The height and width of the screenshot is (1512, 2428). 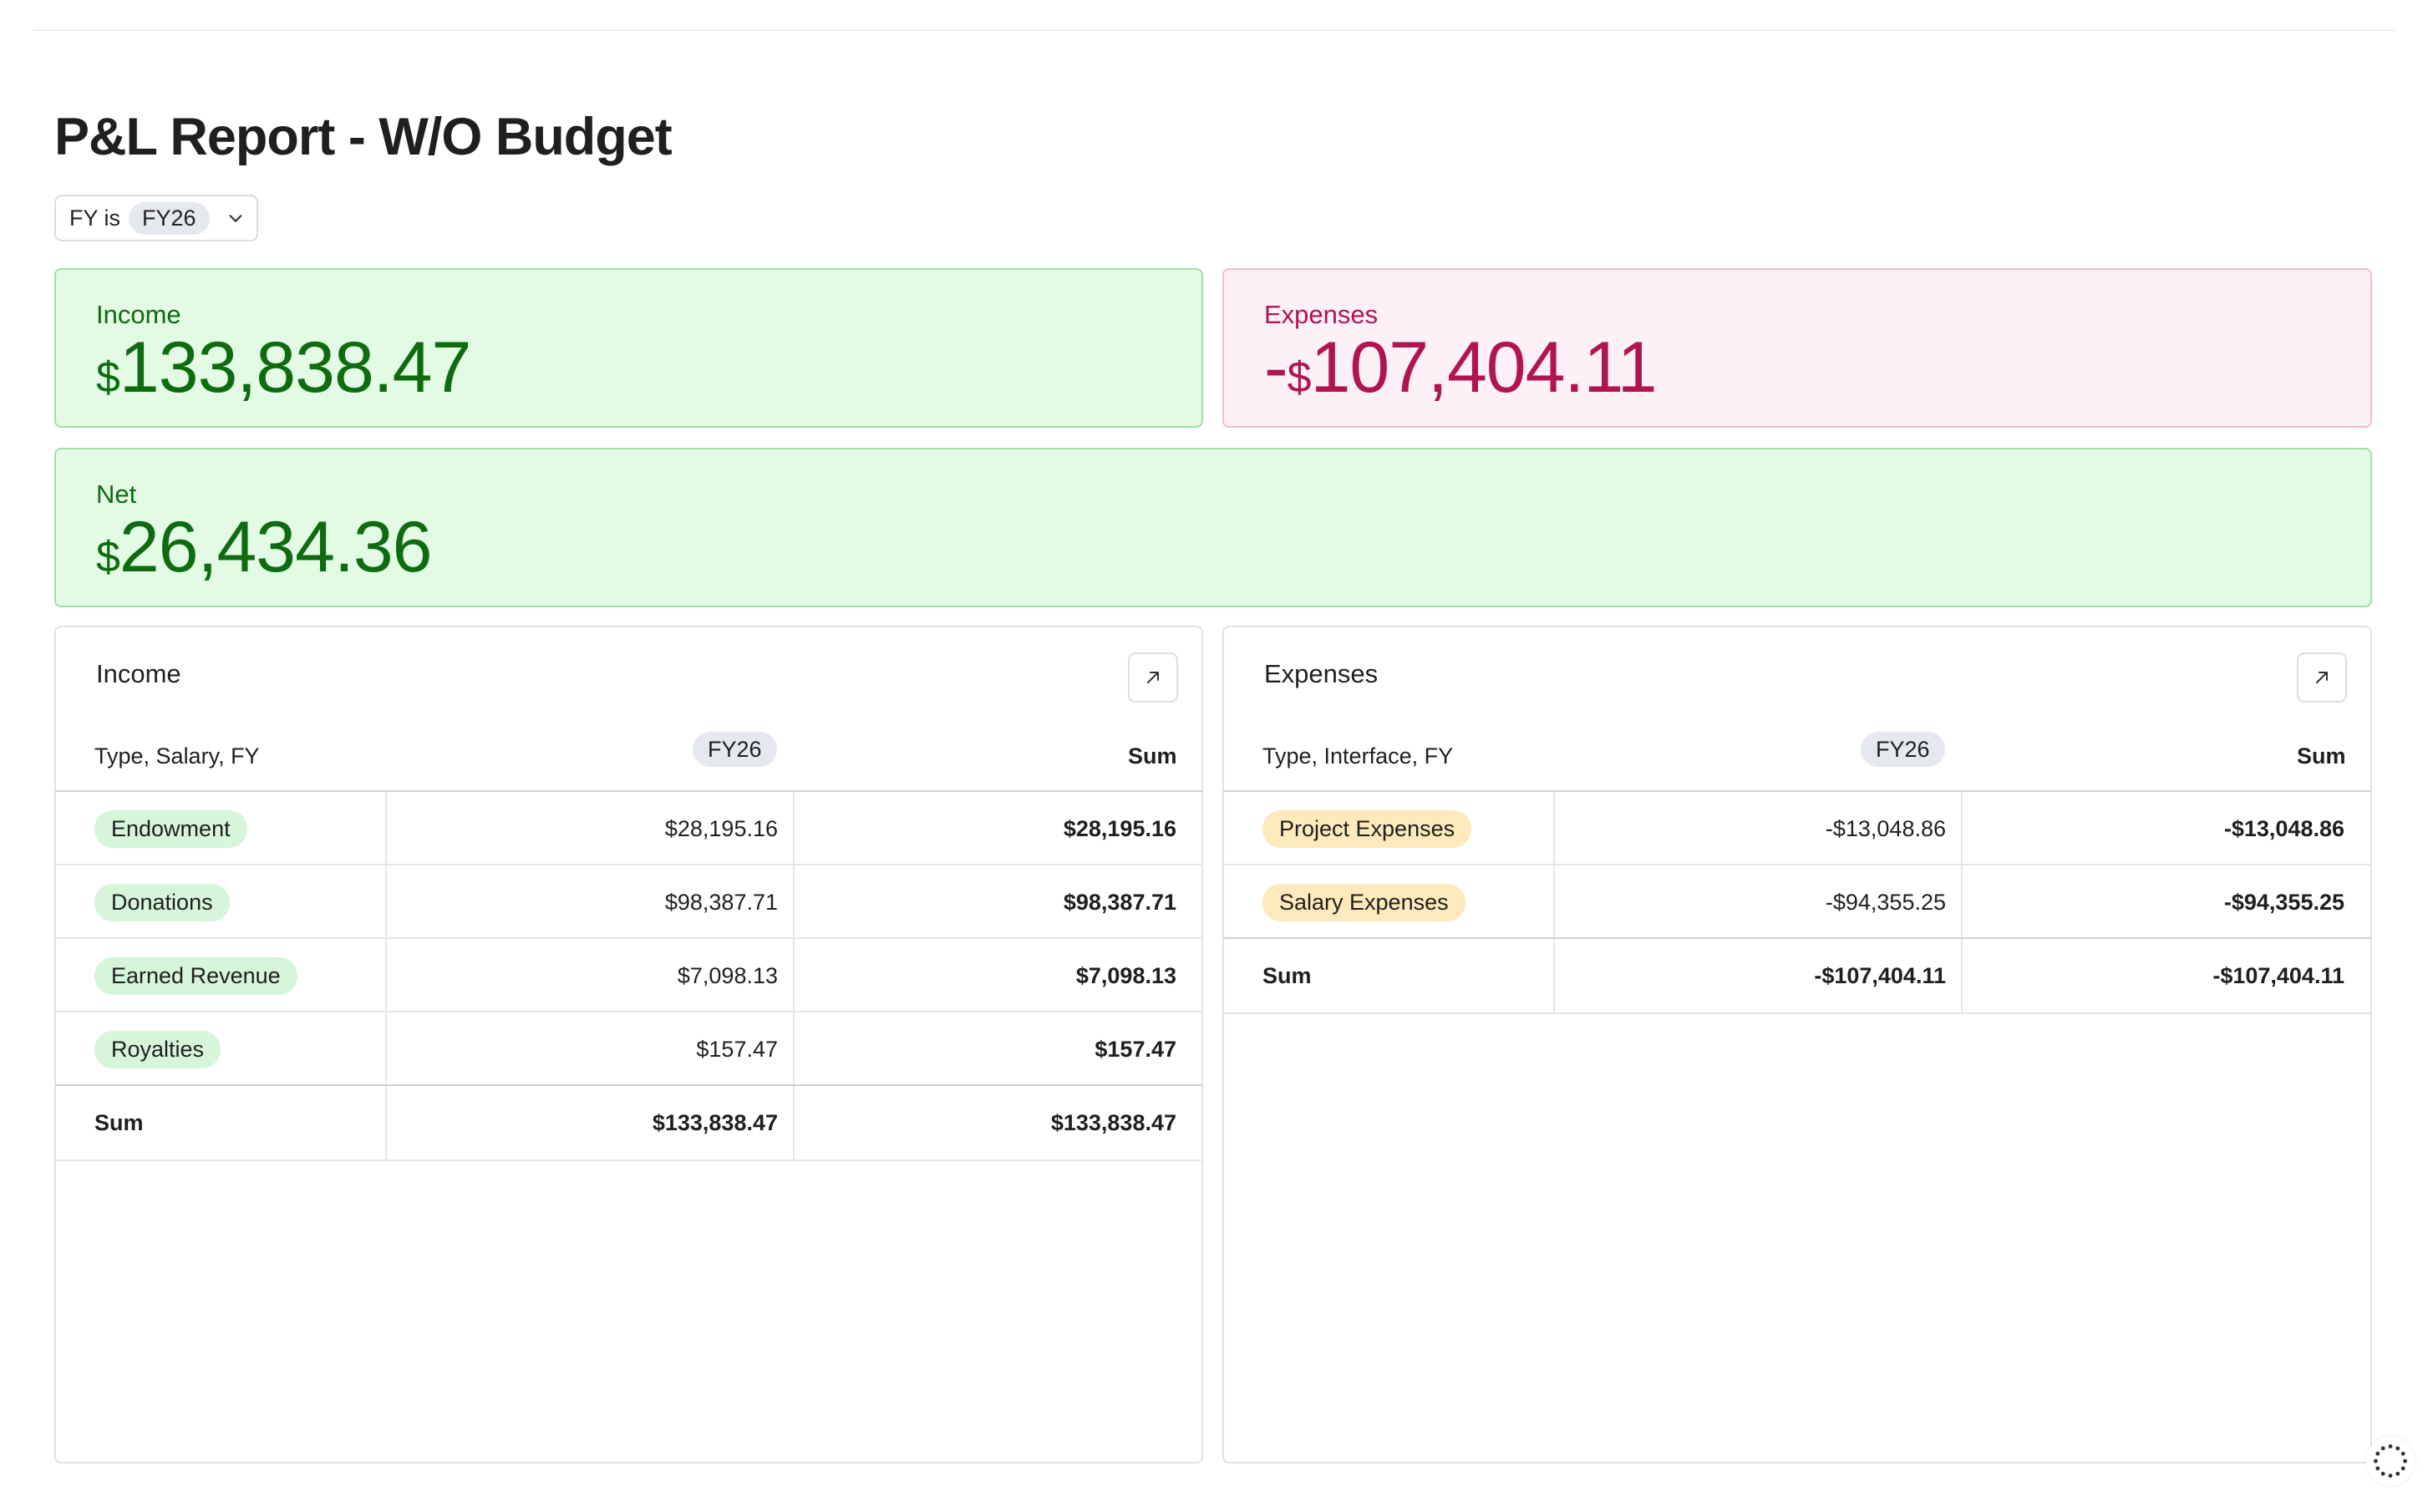 What do you see at coordinates (1797, 348) in the screenshot?
I see `expenses-kpi-card: Expenses -$107,404.11` at bounding box center [1797, 348].